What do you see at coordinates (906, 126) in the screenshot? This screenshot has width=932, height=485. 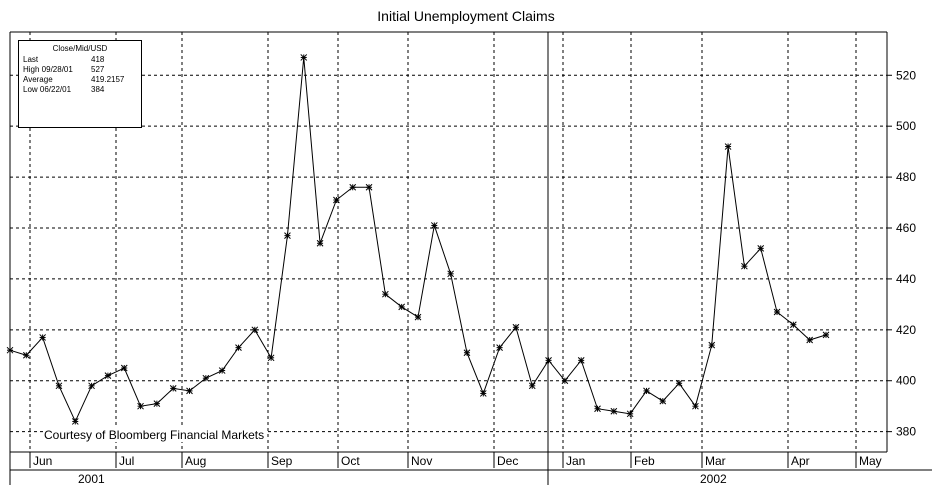 I see `y-tick-label: 500` at bounding box center [906, 126].